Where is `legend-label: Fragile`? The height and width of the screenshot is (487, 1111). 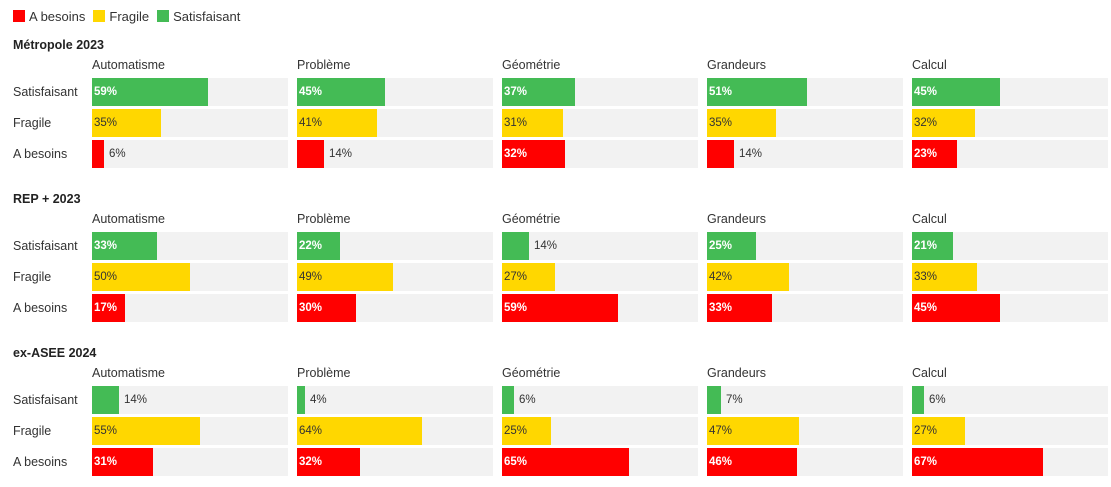 legend-label: Fragile is located at coordinates (129, 16).